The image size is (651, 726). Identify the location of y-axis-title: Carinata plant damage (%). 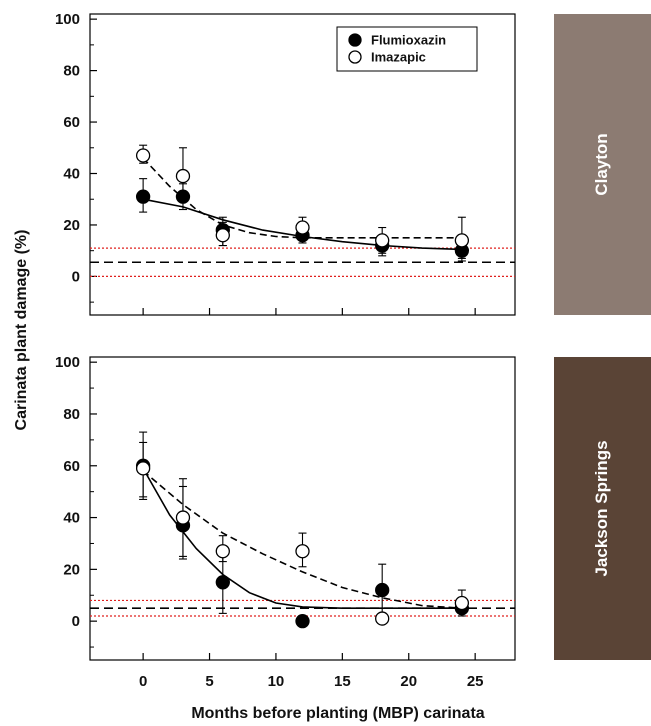
(21, 330).